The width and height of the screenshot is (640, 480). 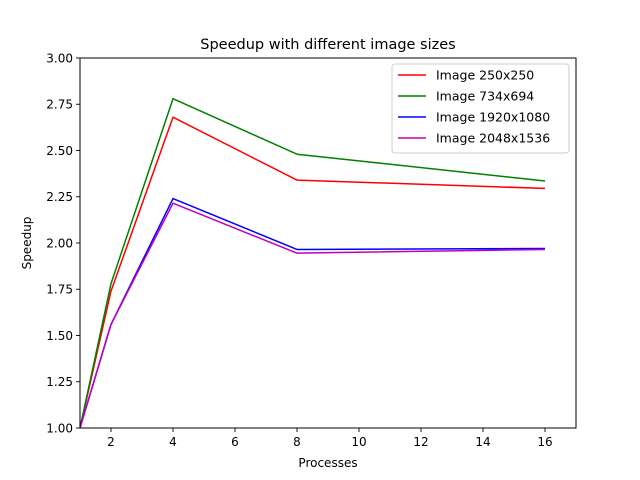 I want to click on x-axis-label: Processes, so click(x=327, y=463).